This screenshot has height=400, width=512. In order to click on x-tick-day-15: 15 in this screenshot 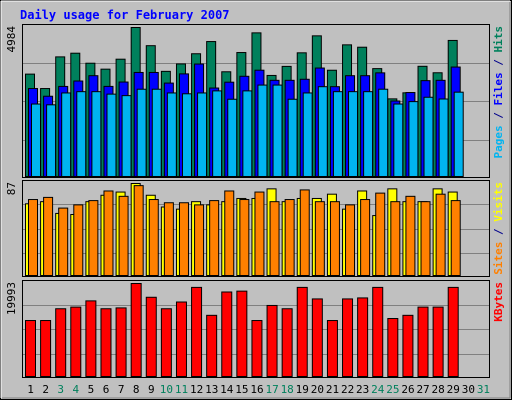, I will do `click(241, 389)`.